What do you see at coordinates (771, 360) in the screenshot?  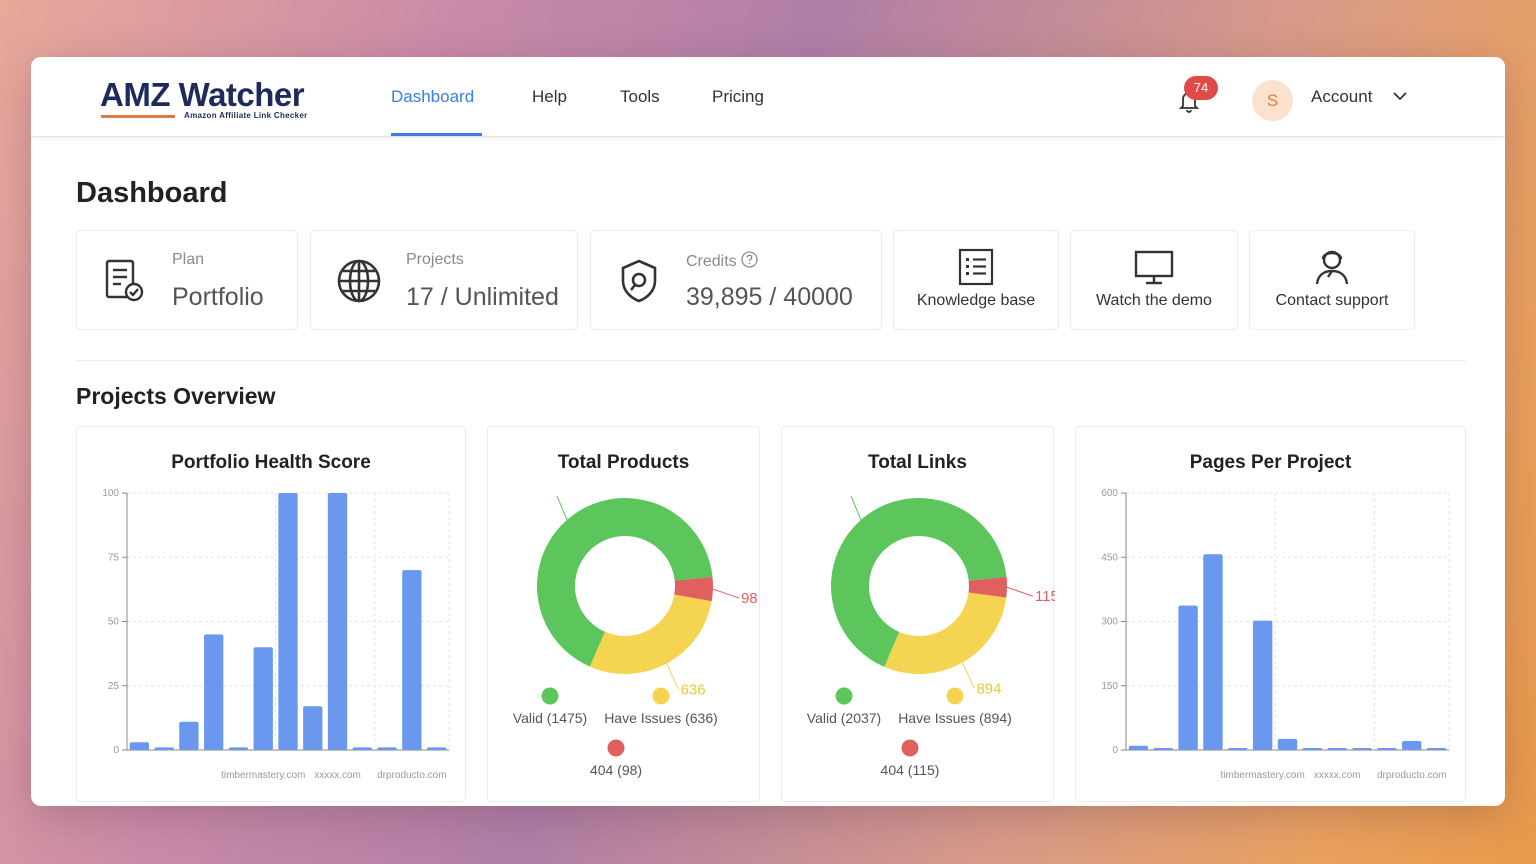 I see `section-divider` at bounding box center [771, 360].